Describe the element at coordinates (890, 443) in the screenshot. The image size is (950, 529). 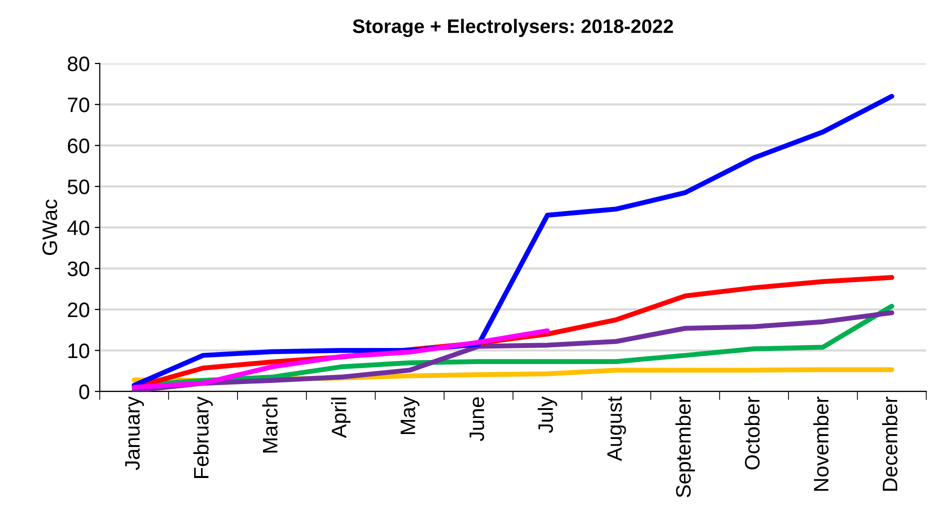
I see `x-tick-label: December` at that location.